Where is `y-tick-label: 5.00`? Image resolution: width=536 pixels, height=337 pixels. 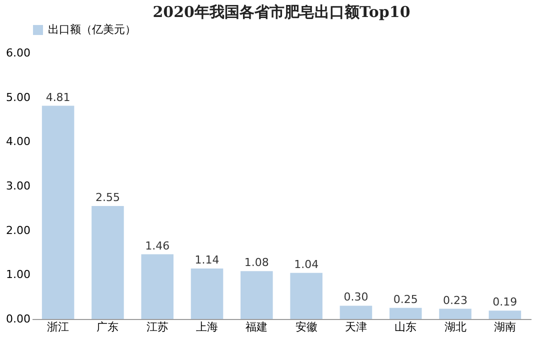 y-tick-label: 5.00 is located at coordinates (18, 97).